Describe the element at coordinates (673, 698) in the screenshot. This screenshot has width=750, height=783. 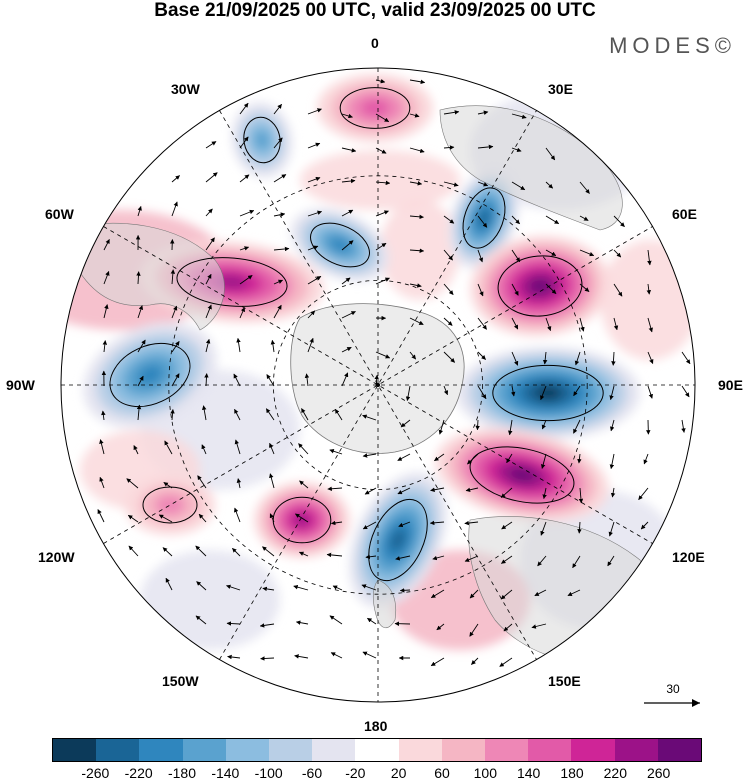
I see `wind-scale: 30` at that location.